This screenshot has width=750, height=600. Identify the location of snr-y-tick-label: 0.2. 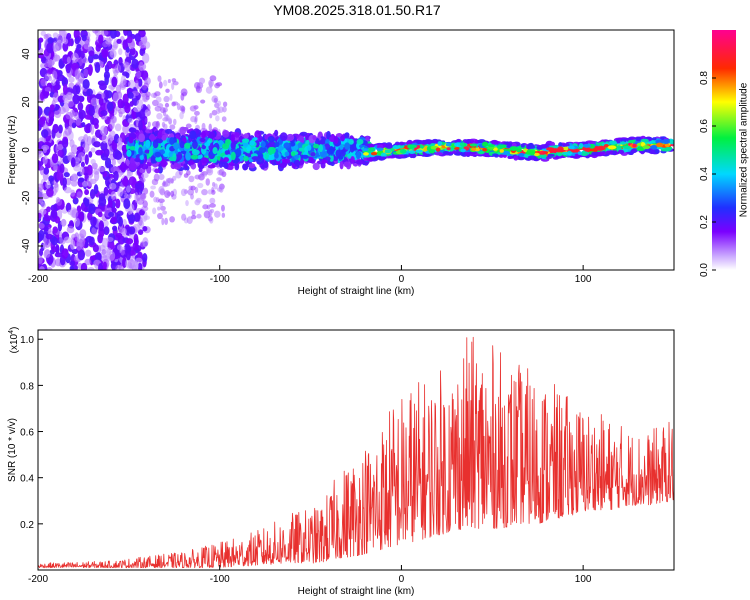
(27, 525).